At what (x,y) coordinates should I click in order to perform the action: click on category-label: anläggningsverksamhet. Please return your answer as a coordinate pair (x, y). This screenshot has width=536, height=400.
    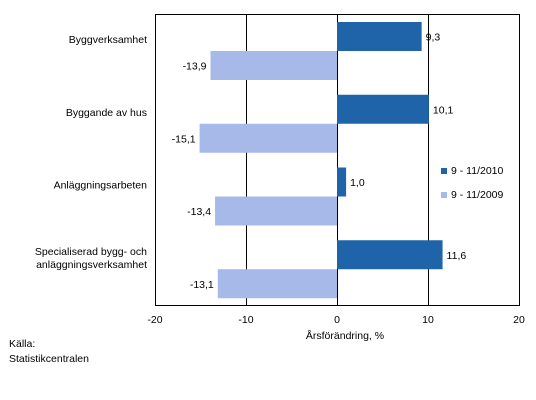
    Looking at the image, I should click on (91, 265).